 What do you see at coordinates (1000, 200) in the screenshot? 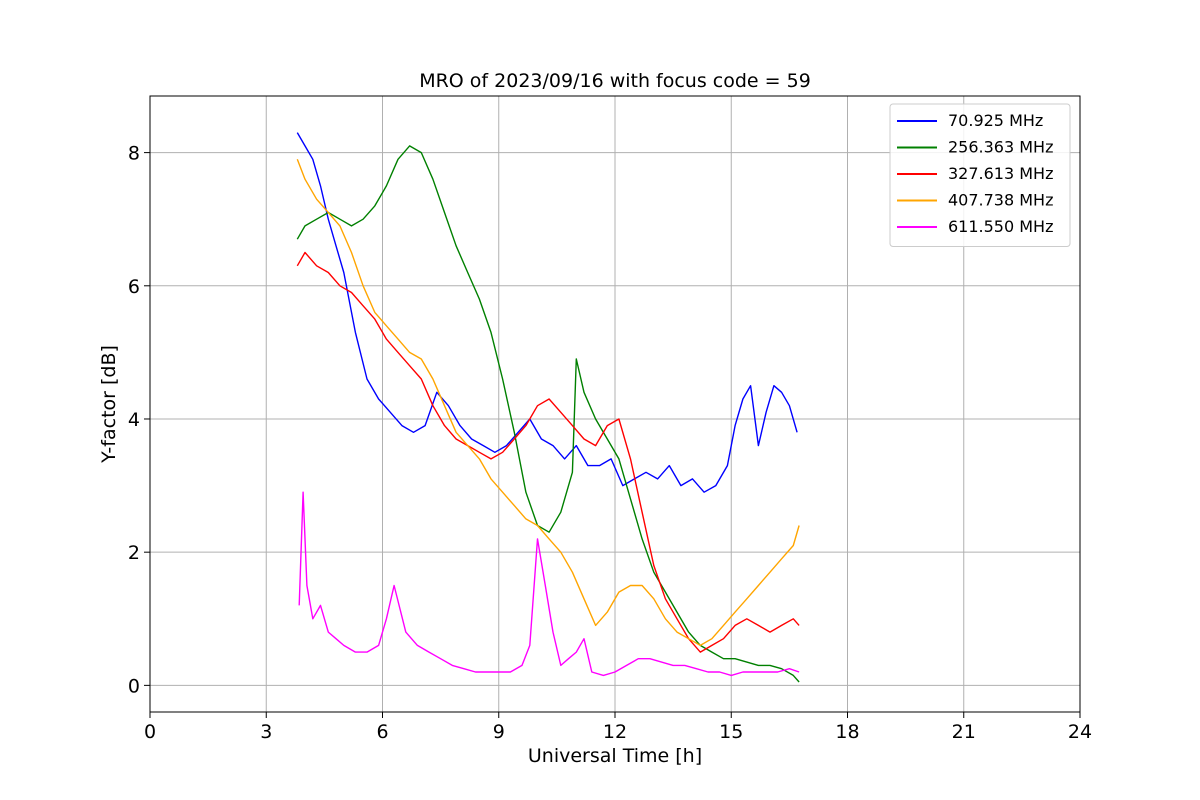
I see `legend-entry-label: 407.738 MHz` at bounding box center [1000, 200].